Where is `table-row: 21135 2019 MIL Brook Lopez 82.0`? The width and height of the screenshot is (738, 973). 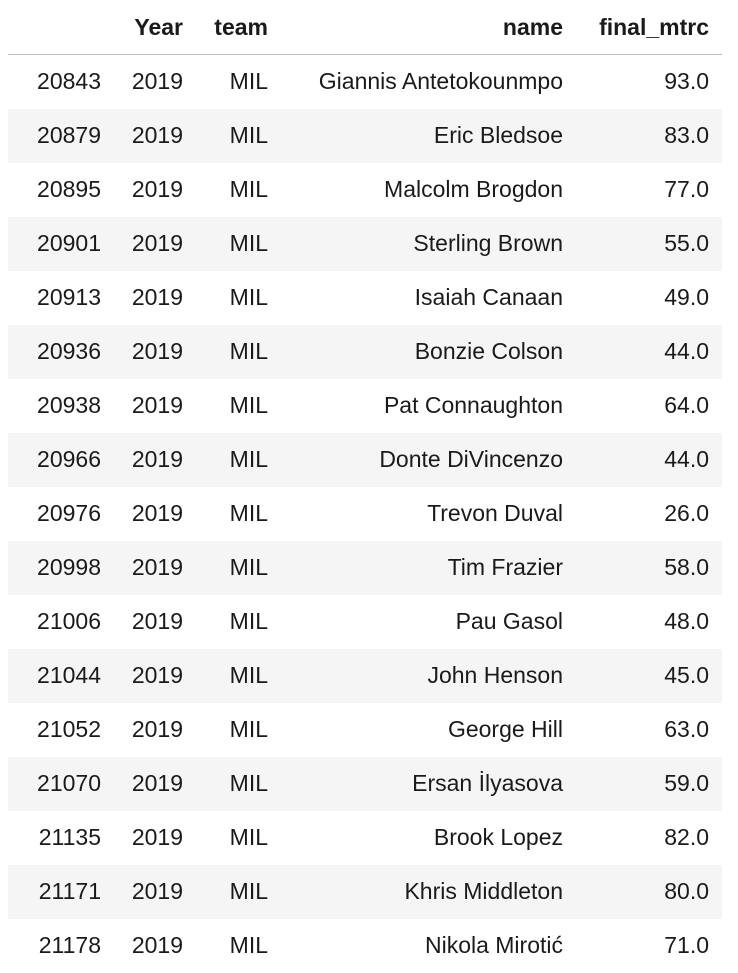
table-row: 21135 2019 MIL Brook Lopez 82.0 is located at coordinates (365, 838).